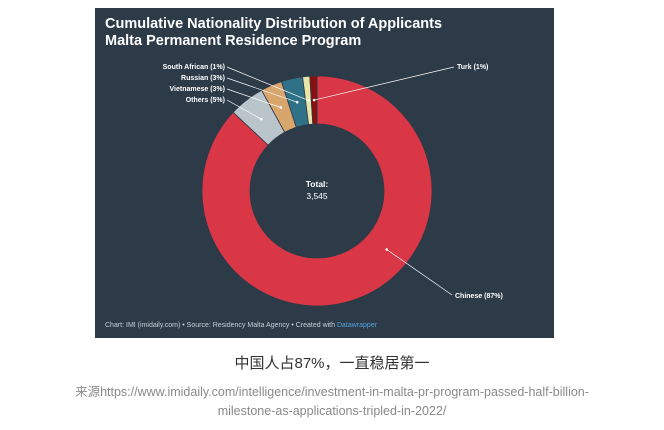  What do you see at coordinates (357, 325) in the screenshot?
I see `datawrapper-link: Datawrapper` at bounding box center [357, 325].